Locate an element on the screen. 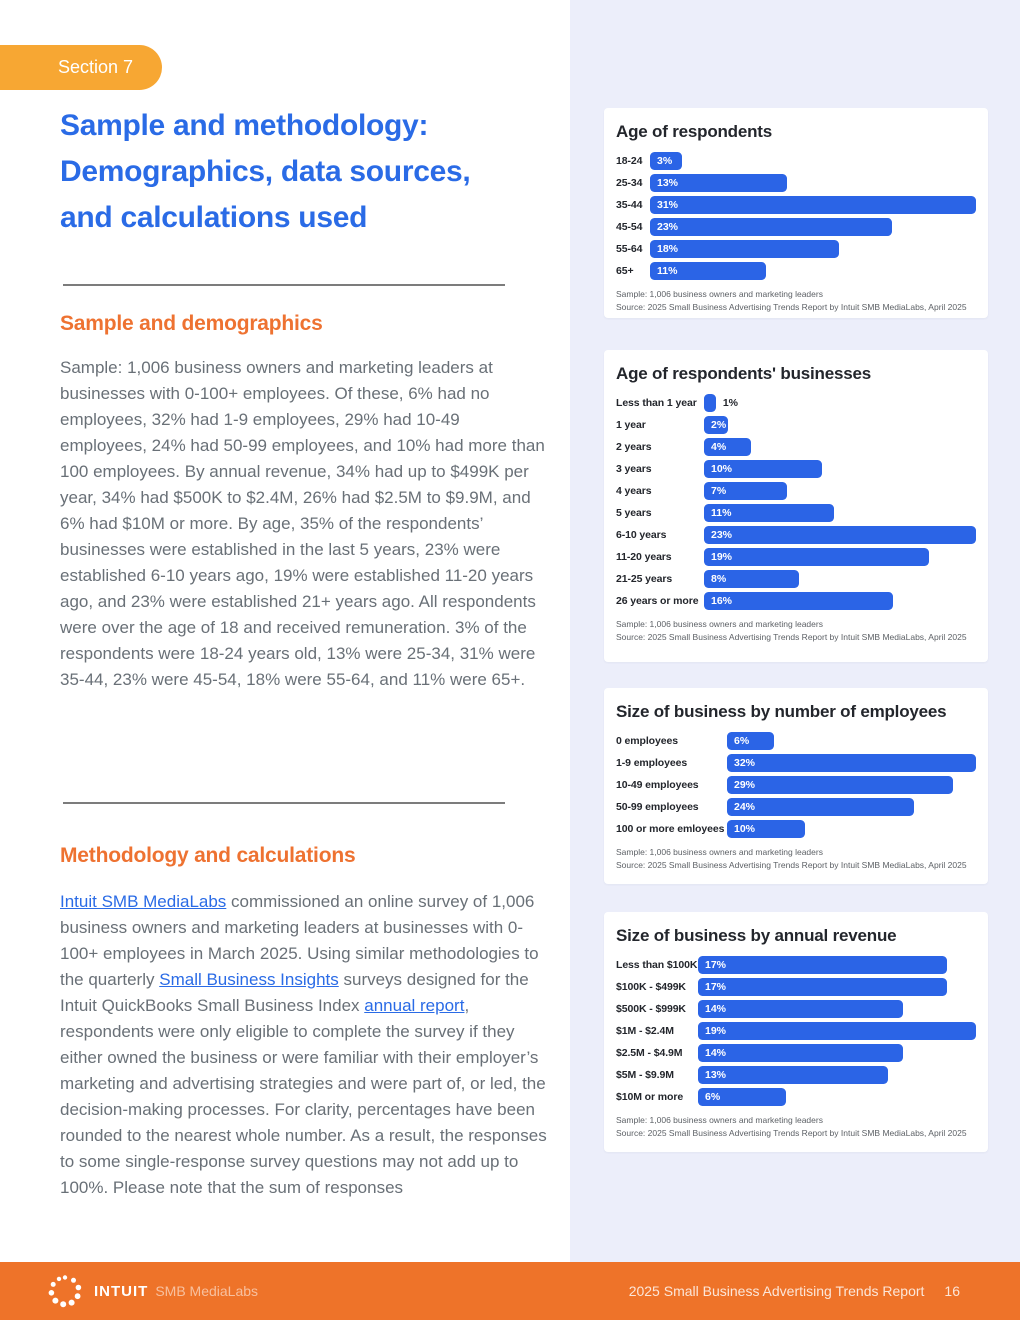  bar-row: 50-99 employees 24% is located at coordinates (796, 807).